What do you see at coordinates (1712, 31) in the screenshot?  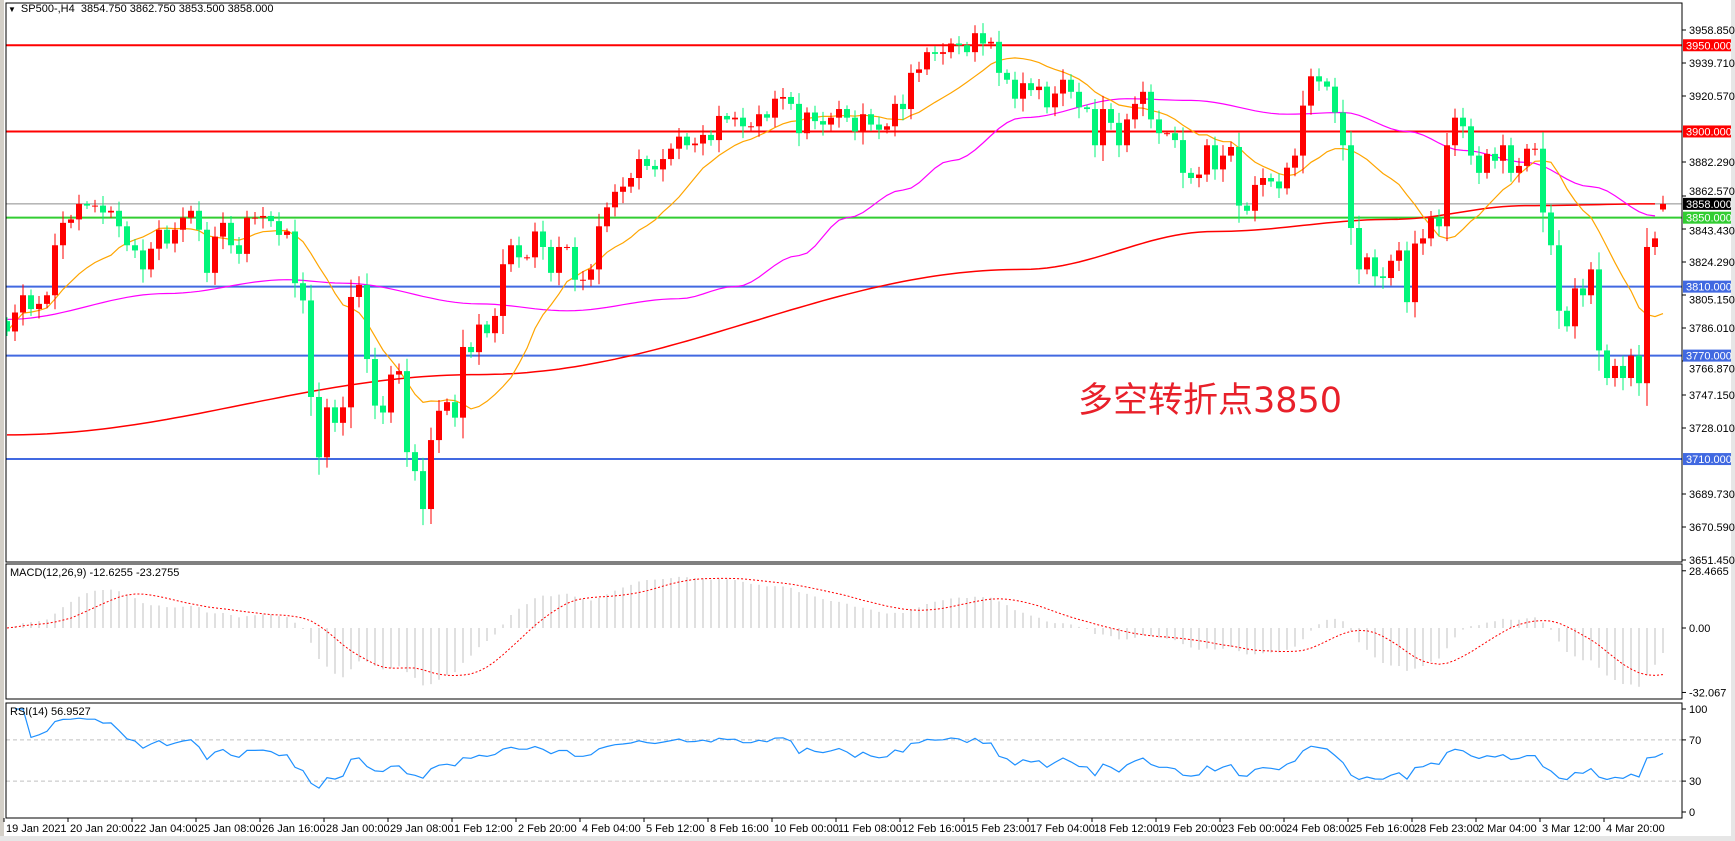 I see `price-tick-label: 3958.850` at bounding box center [1712, 31].